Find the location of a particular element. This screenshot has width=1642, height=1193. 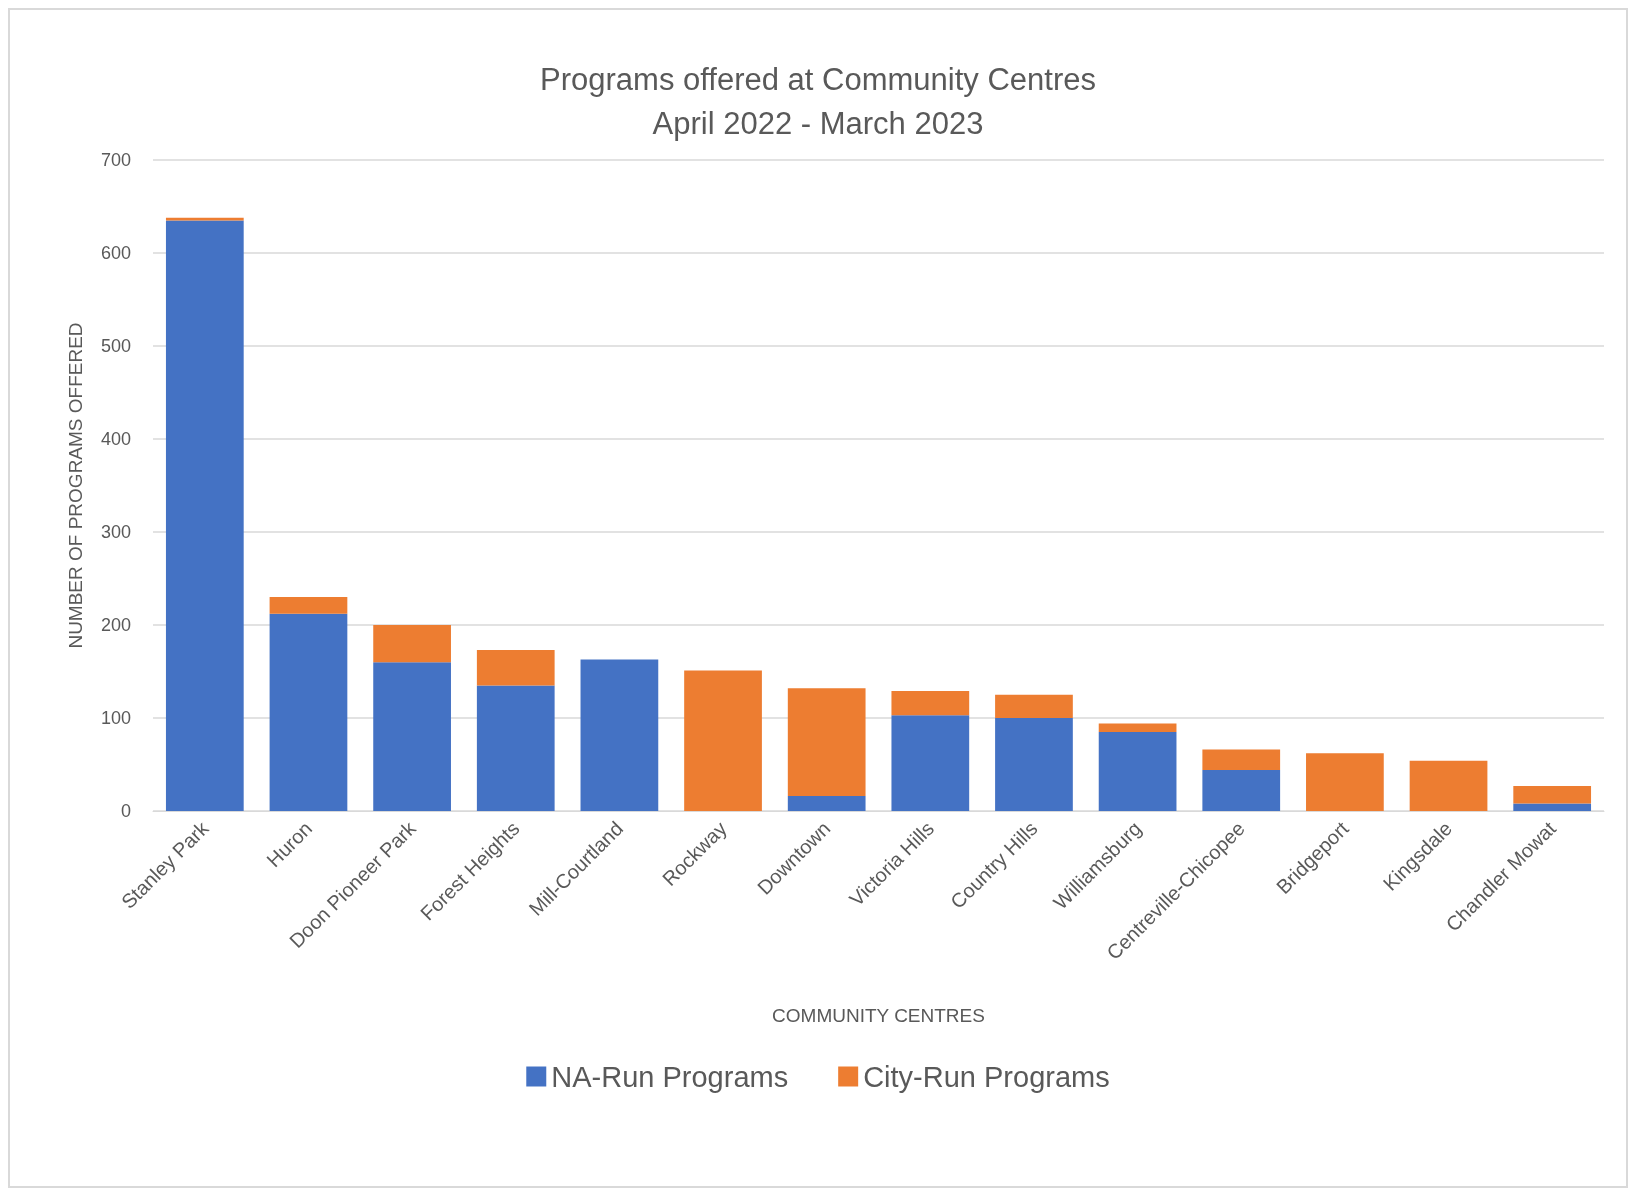

legend-label: City-Run Programs is located at coordinates (986, 1076).